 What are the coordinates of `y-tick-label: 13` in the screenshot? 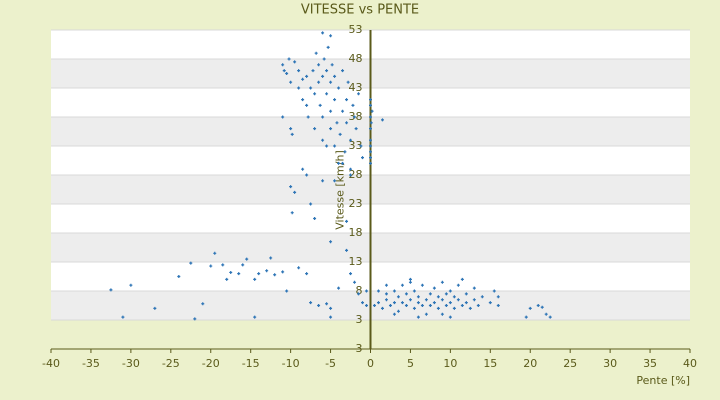 It's located at (356, 261).